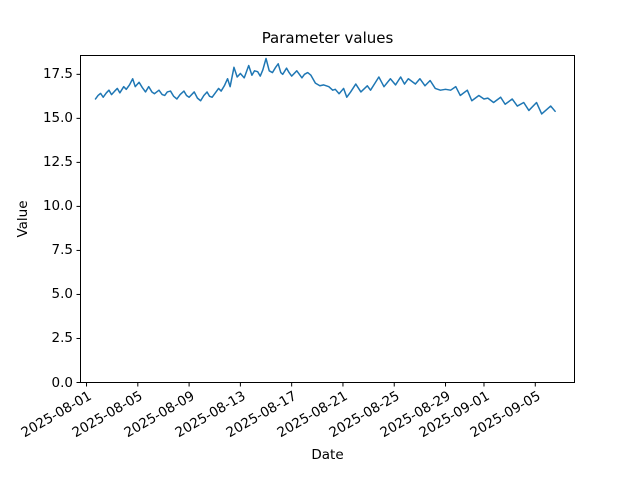 This screenshot has height=480, width=640. I want to click on y-tick-label: 0.0, so click(62, 382).